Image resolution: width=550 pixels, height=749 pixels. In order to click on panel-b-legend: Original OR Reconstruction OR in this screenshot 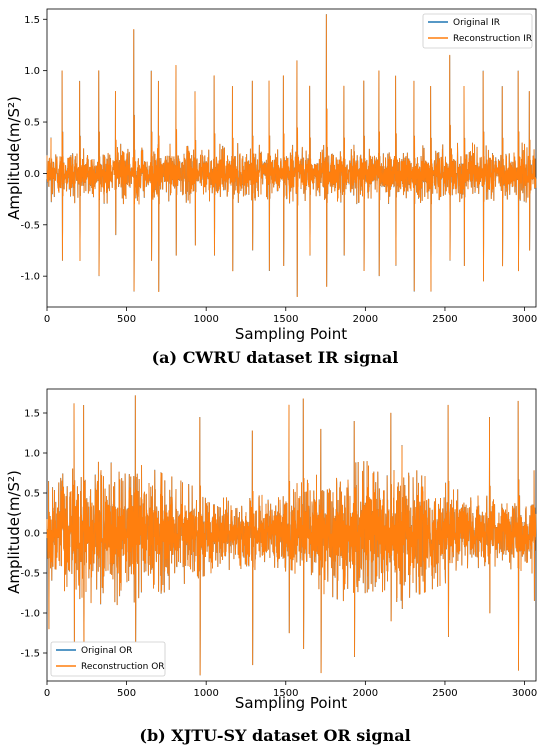, I will do `click(108, 659)`.